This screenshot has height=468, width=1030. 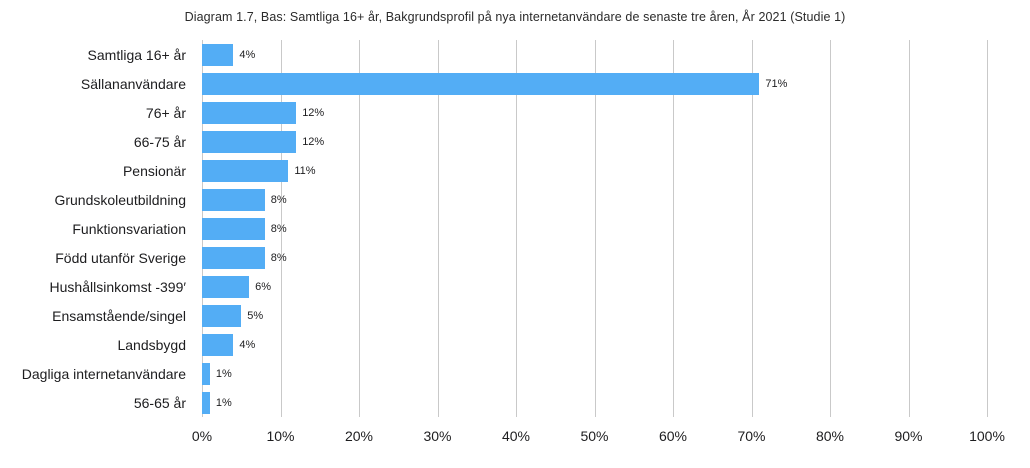 I want to click on x-tick-label: 80%, so click(x=830, y=436).